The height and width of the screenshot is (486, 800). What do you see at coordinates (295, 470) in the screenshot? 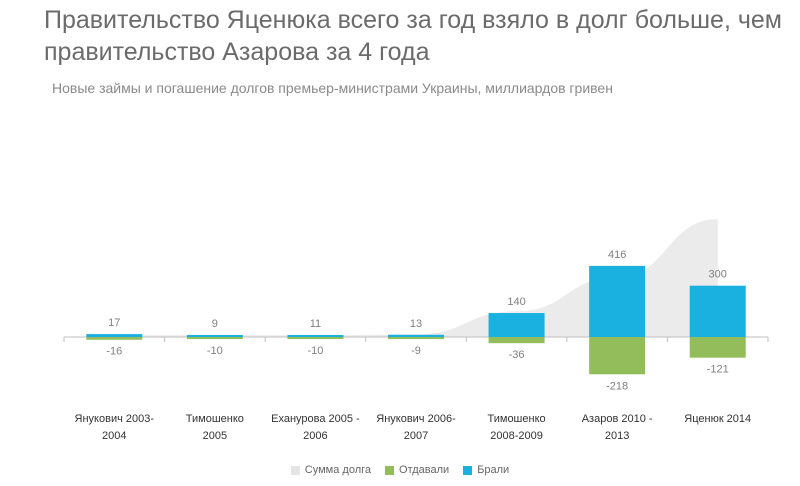
I see `legend-swatch-debt` at bounding box center [295, 470].